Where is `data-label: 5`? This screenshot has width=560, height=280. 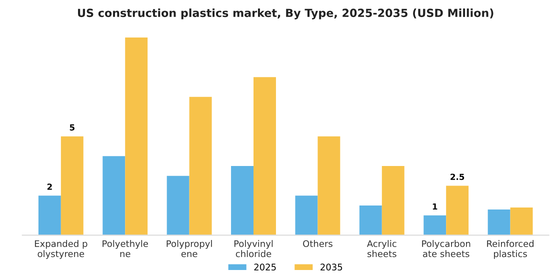
data-label: 5 is located at coordinates (72, 127).